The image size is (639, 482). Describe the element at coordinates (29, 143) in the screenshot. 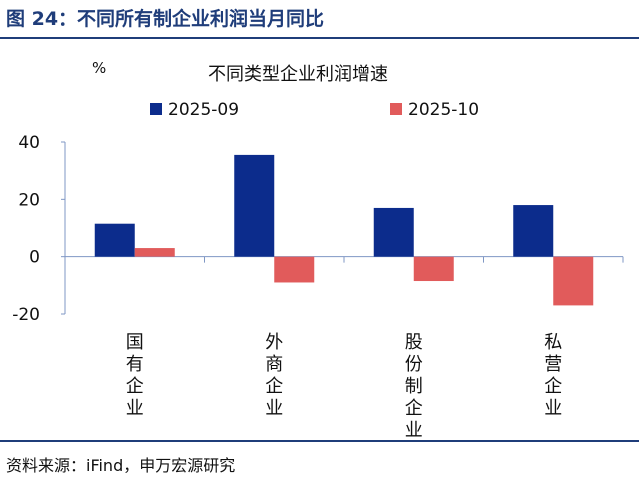

I see `y-tick-label: 40` at that location.